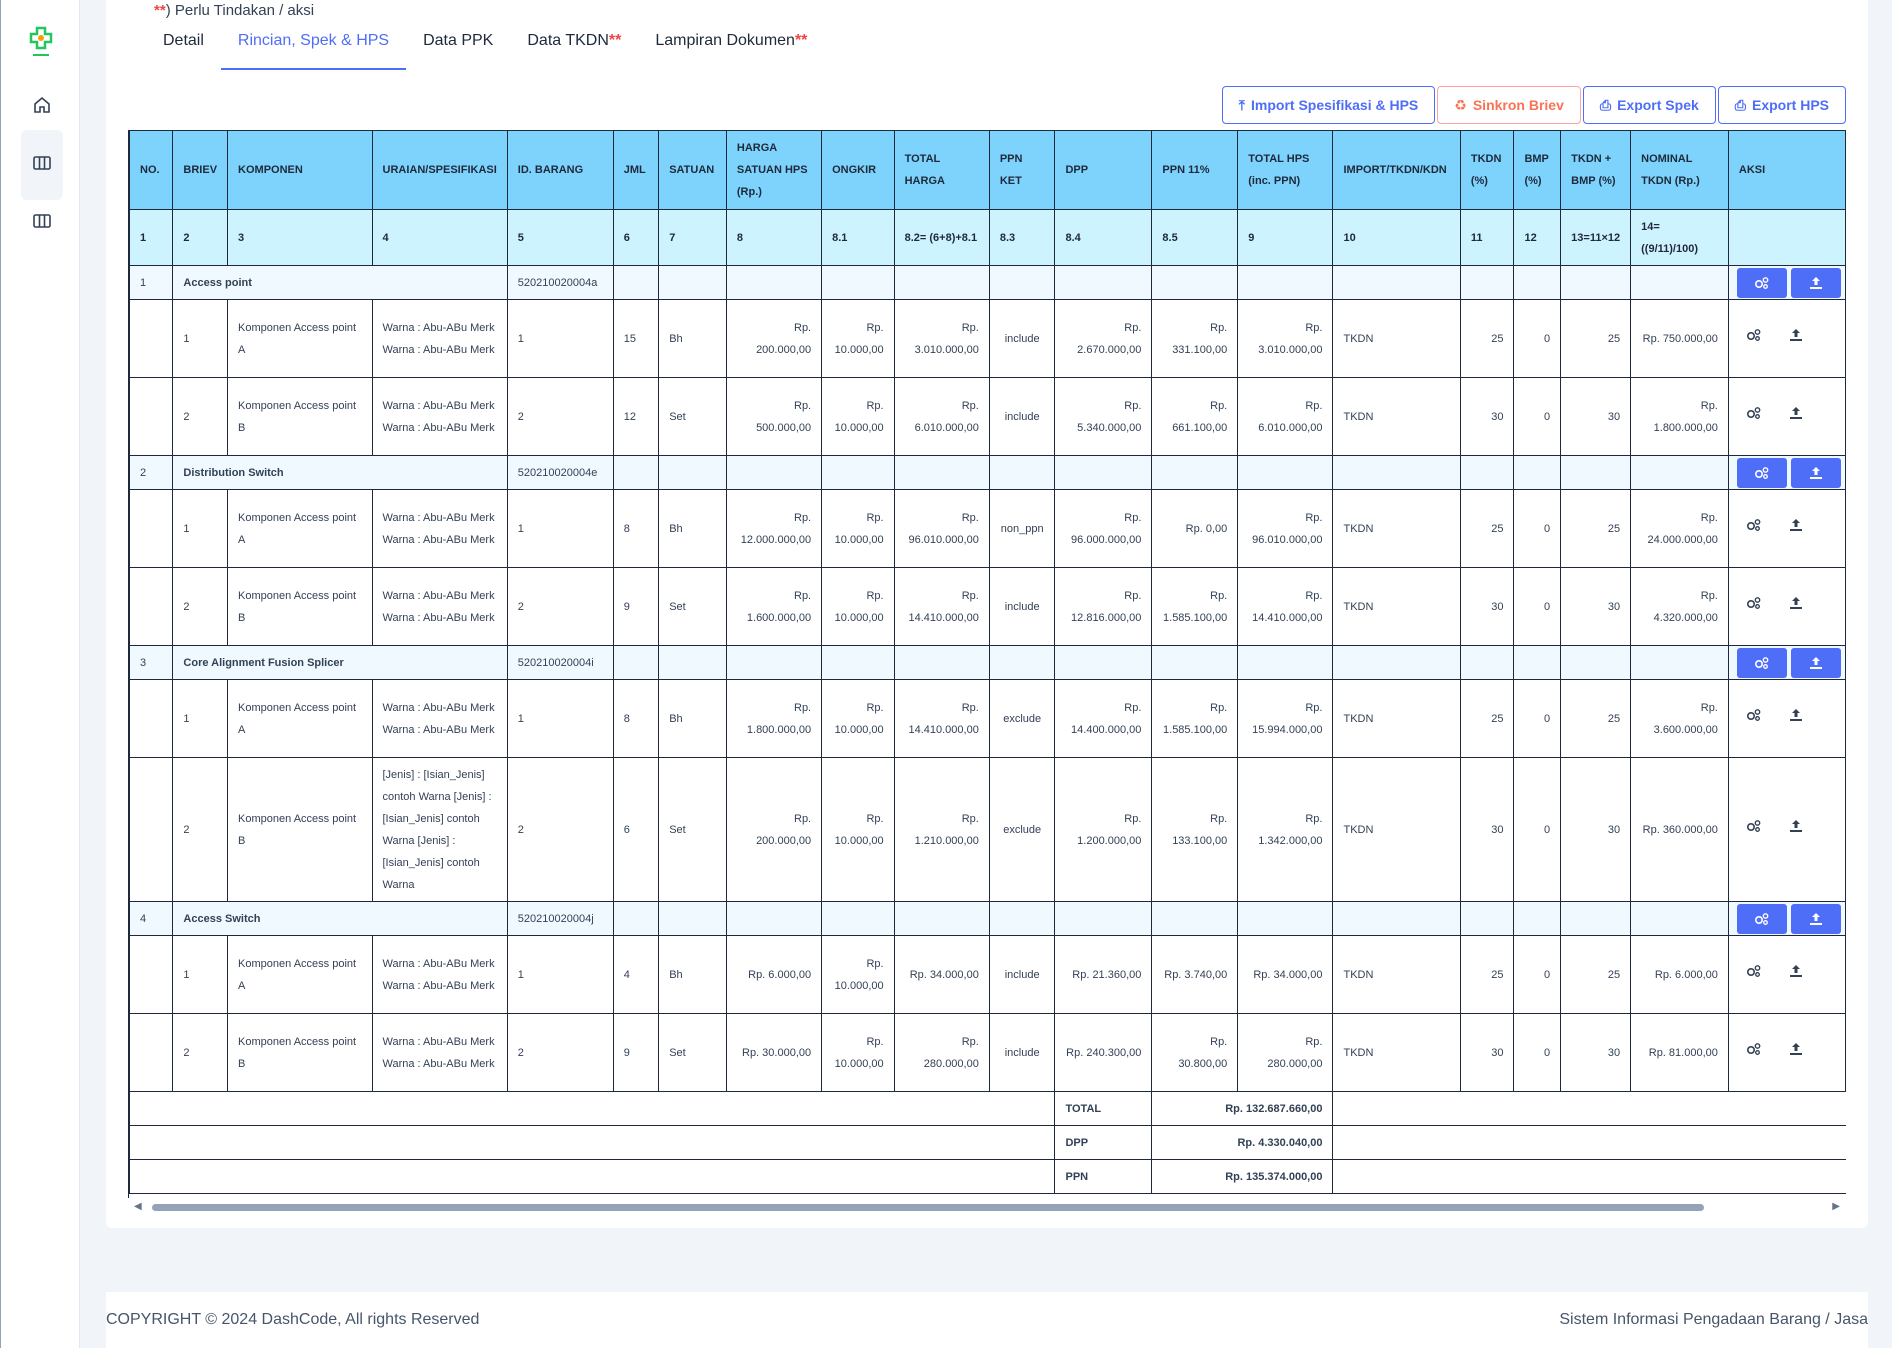 This screenshot has height=1348, width=1892. What do you see at coordinates (42, 223) in the screenshot?
I see `columns-nav-button` at bounding box center [42, 223].